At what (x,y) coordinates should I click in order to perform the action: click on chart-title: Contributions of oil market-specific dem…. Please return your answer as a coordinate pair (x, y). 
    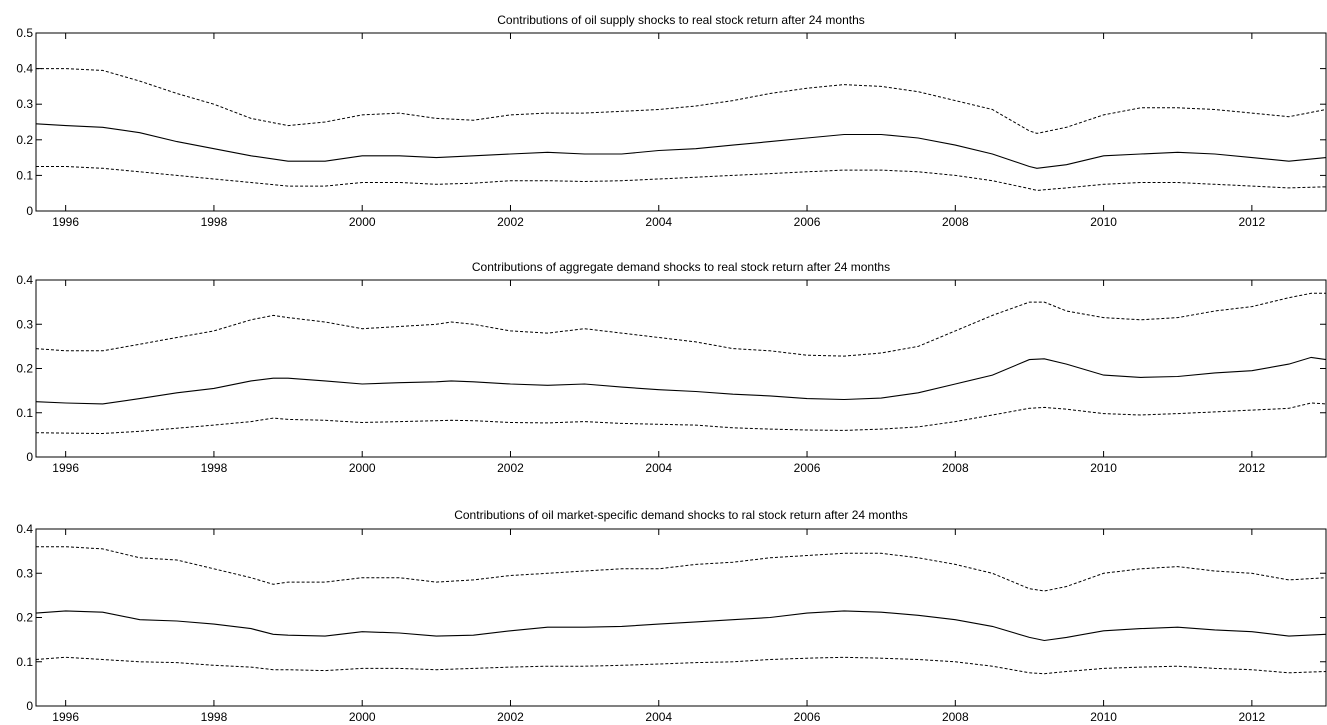
    Looking at the image, I should click on (681, 515).